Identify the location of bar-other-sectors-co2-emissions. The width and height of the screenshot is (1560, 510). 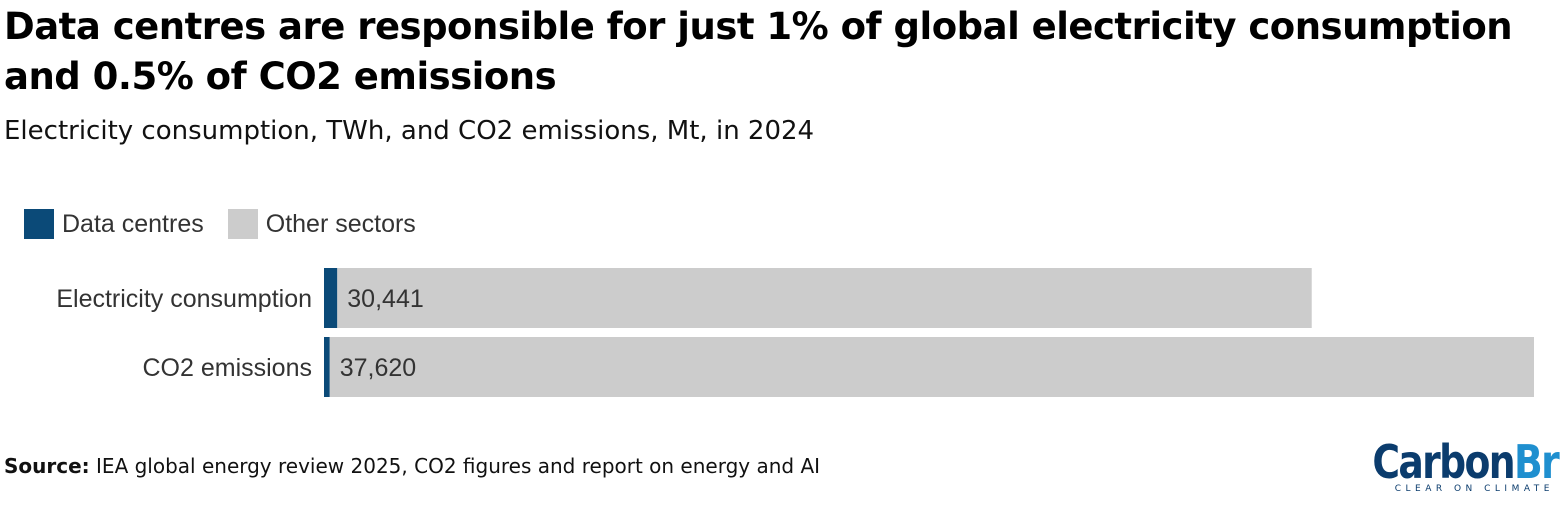
(931, 367).